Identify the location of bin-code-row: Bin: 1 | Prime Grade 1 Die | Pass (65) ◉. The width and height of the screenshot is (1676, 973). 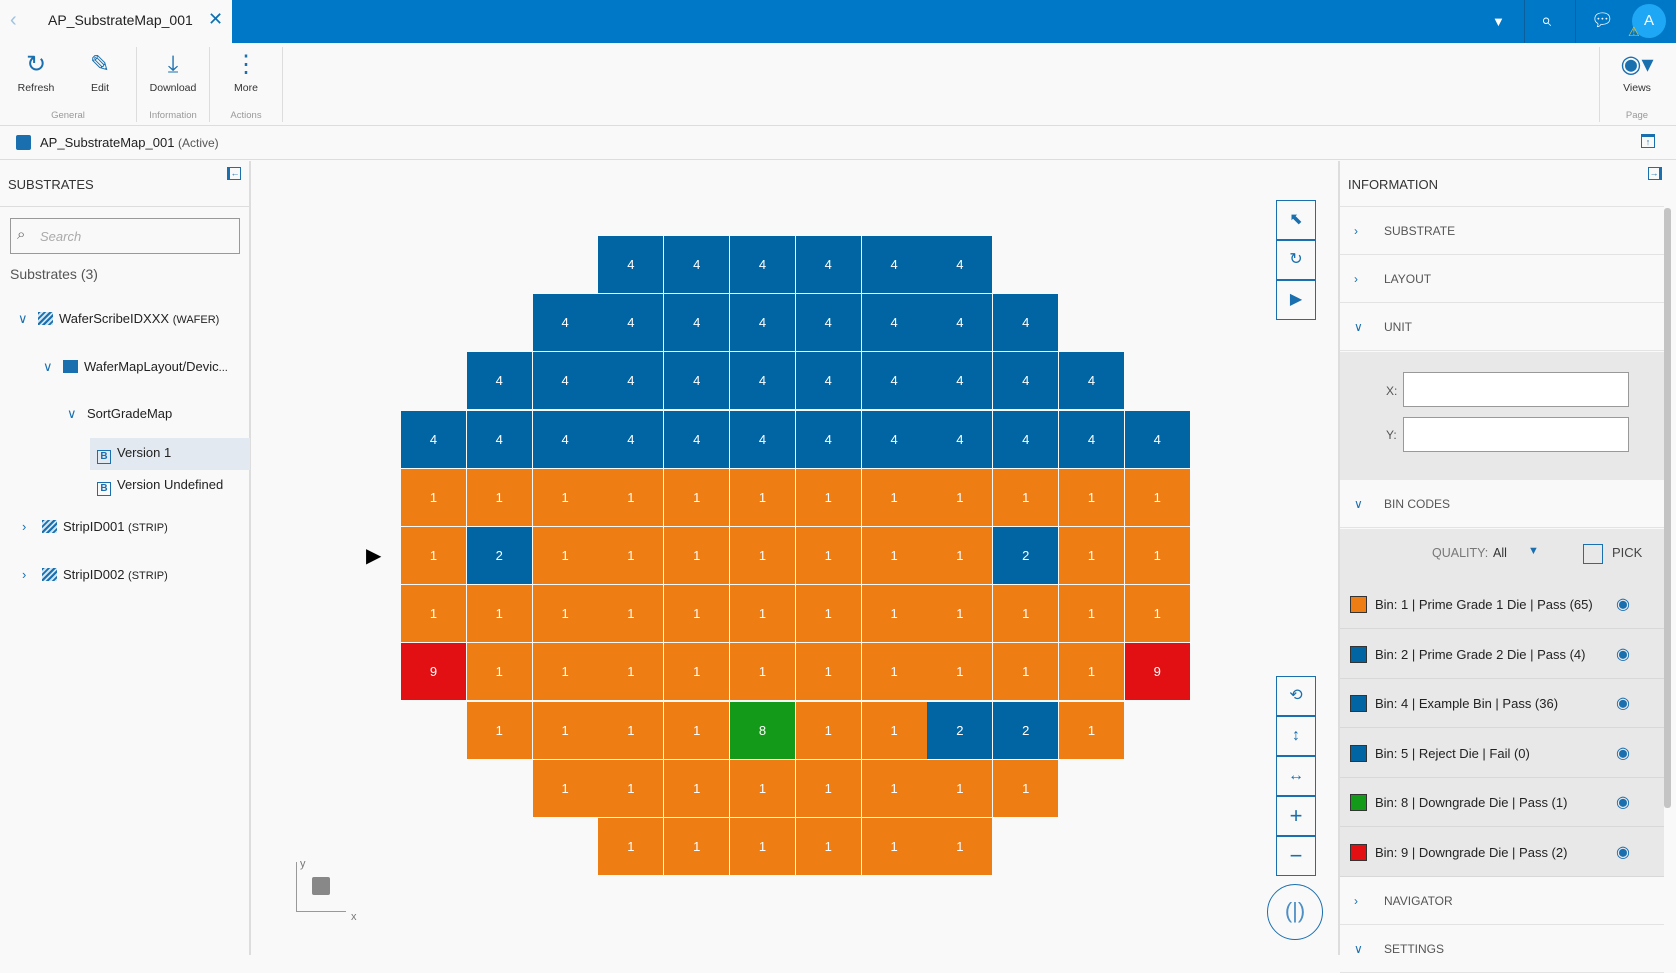
(1502, 604).